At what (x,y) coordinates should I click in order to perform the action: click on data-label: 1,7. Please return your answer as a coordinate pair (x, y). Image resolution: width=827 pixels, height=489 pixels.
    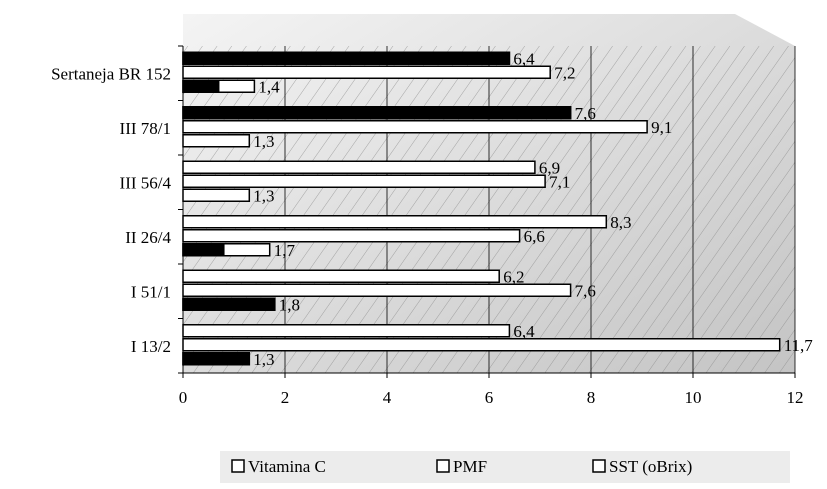
    Looking at the image, I should click on (285, 250).